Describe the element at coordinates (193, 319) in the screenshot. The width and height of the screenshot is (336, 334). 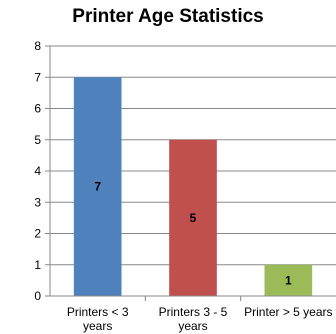
I see `x-category-label: Printers 3 - 5 years` at that location.